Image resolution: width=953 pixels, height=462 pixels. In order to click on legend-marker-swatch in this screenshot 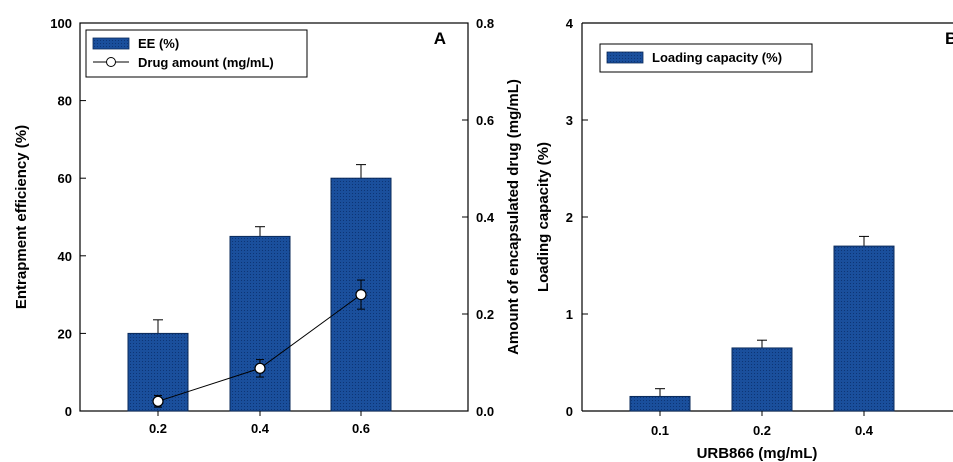, I will do `click(111, 62)`.